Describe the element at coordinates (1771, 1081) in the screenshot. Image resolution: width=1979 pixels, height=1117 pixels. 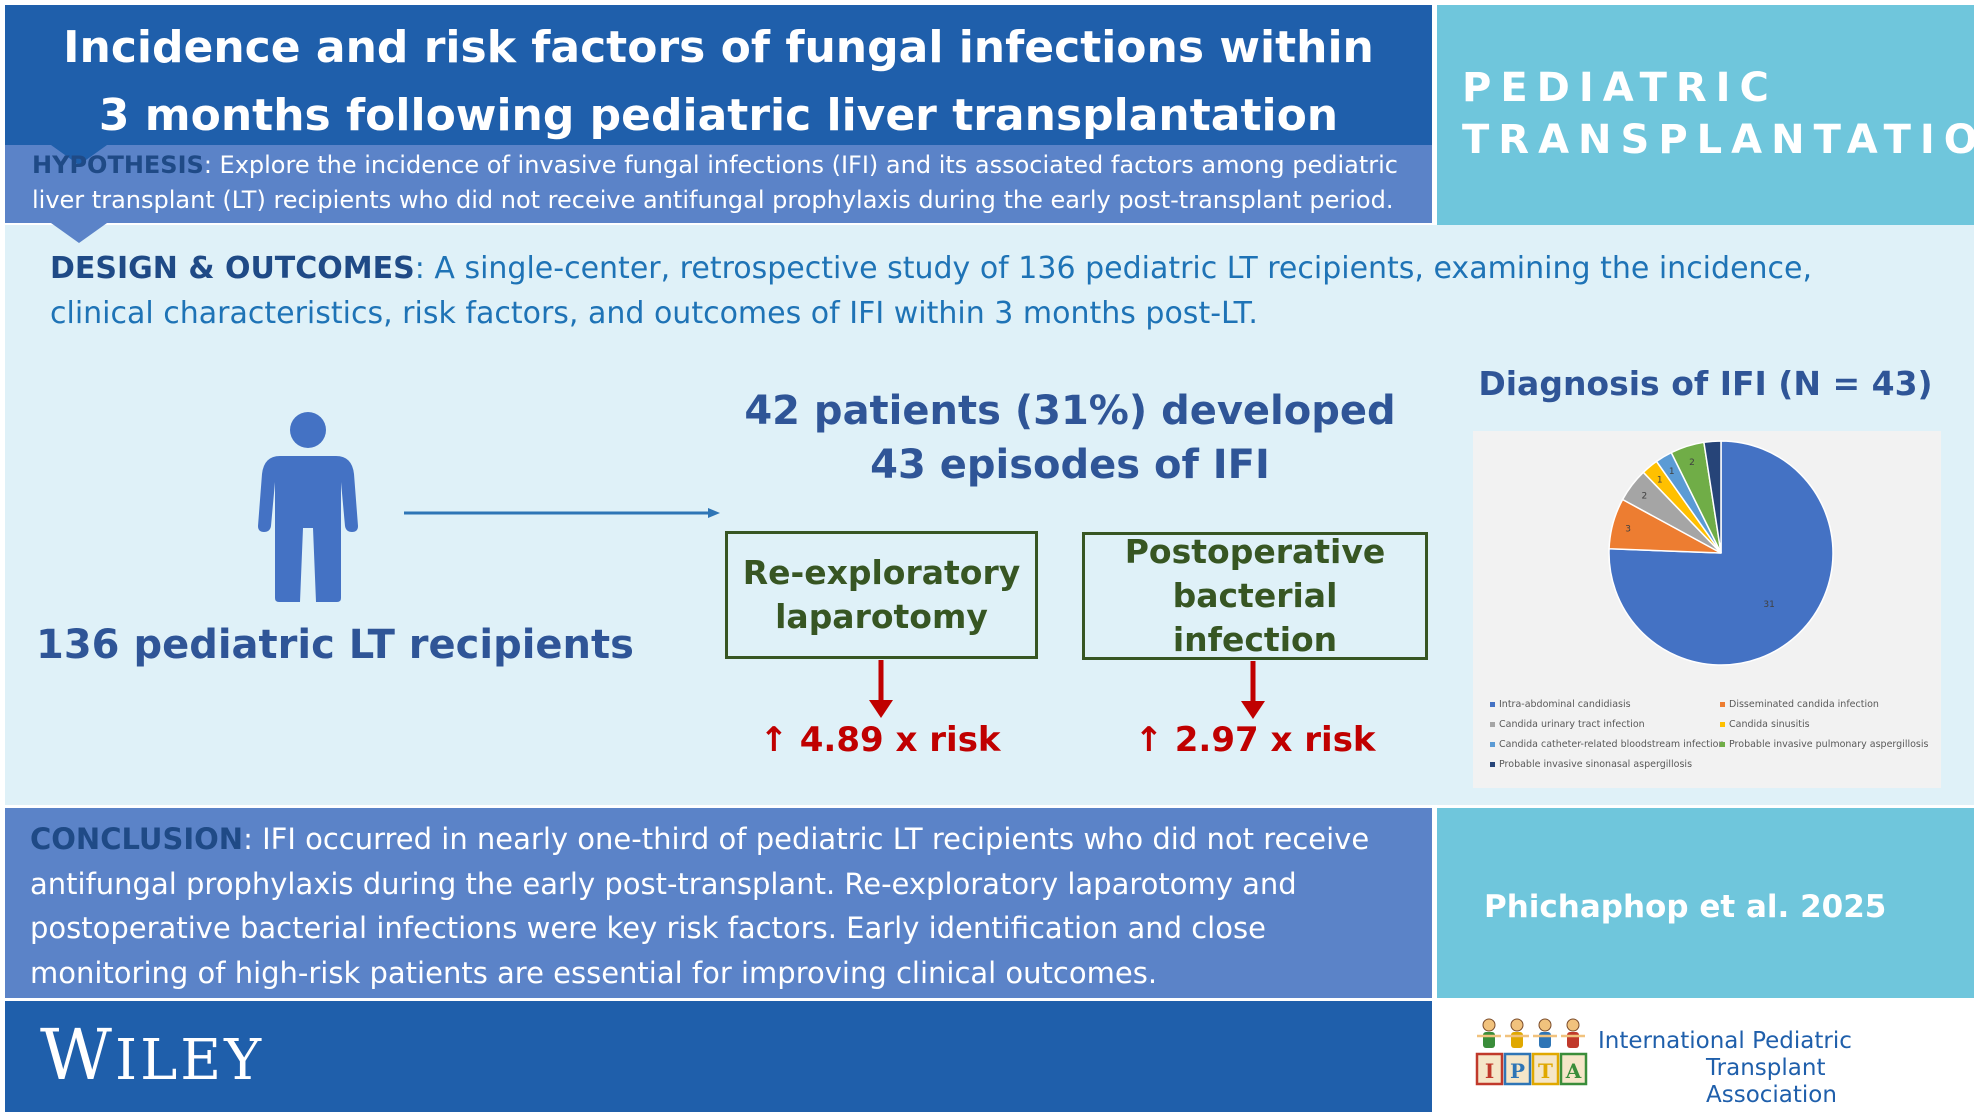
I see `ipta-line-2: Transplant Association` at that location.